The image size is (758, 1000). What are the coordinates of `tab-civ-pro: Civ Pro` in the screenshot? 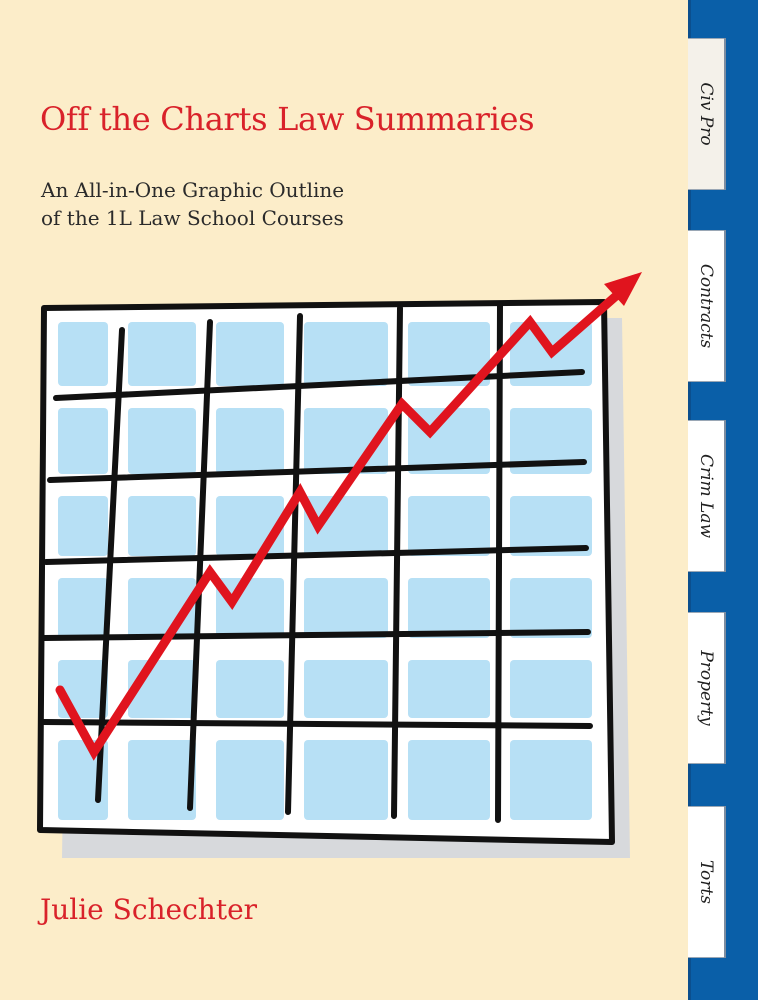 It's located at (706, 114).